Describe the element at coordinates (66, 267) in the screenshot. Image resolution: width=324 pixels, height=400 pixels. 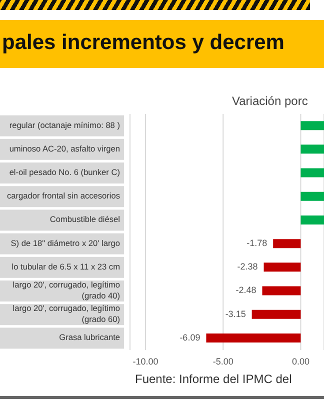
I see `y-tick-label: lo tubular de 6.5 x 11 x 23 cm` at that location.